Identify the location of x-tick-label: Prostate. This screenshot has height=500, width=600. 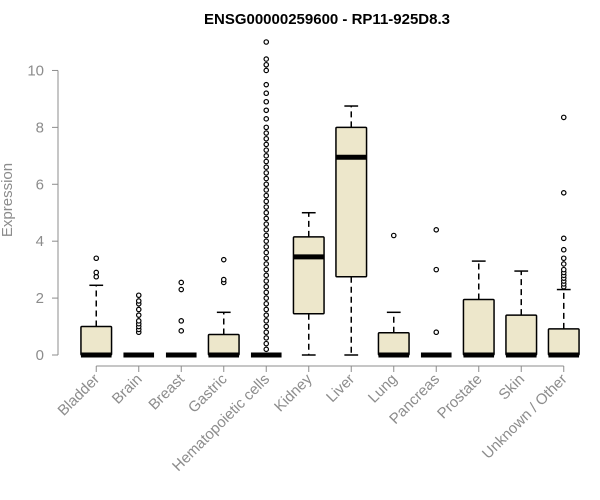
(460, 397).